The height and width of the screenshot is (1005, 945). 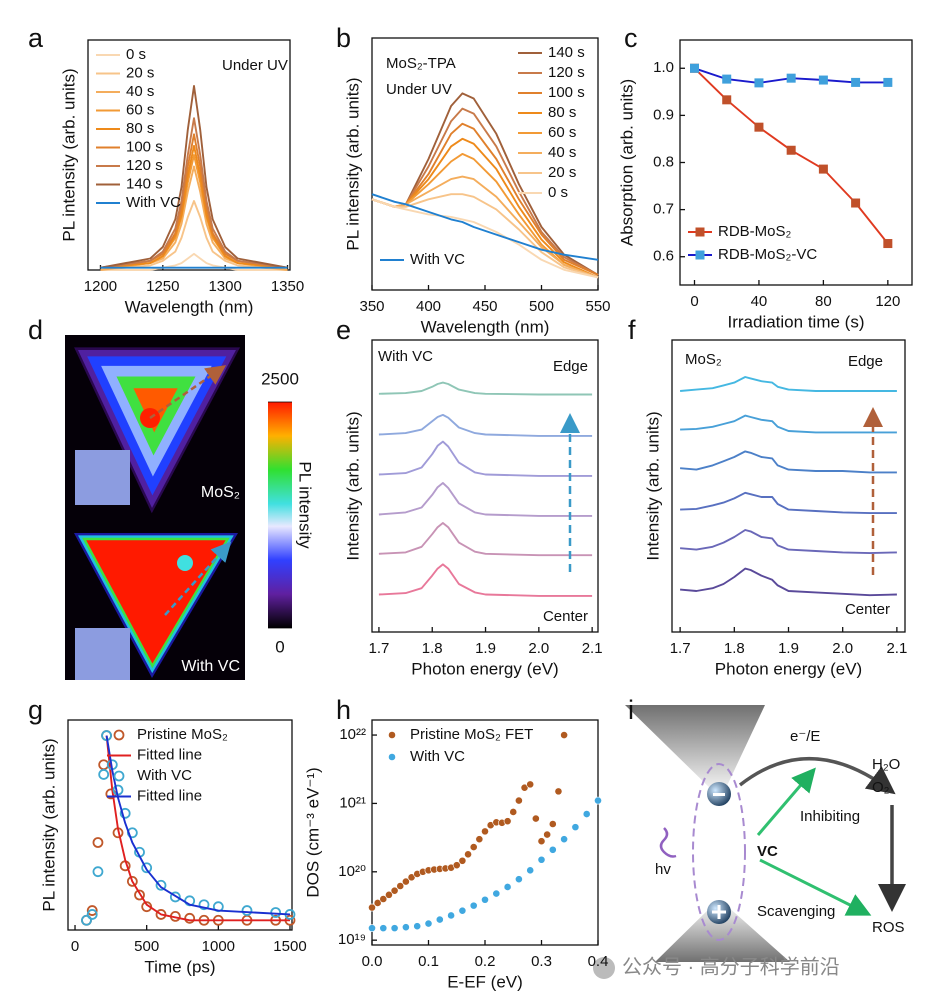 I want to click on schematic-label: Inhibiting, so click(x=830, y=816).